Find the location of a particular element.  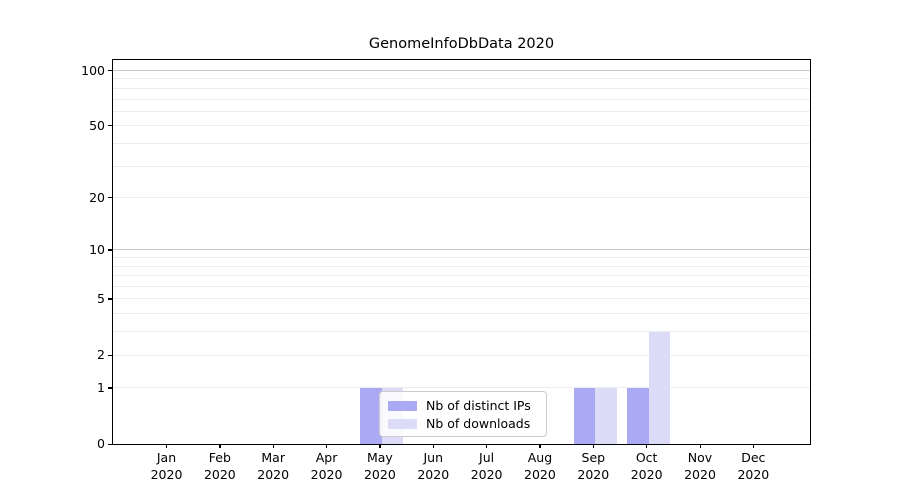

y-tick-label: 2 is located at coordinates (101, 355).